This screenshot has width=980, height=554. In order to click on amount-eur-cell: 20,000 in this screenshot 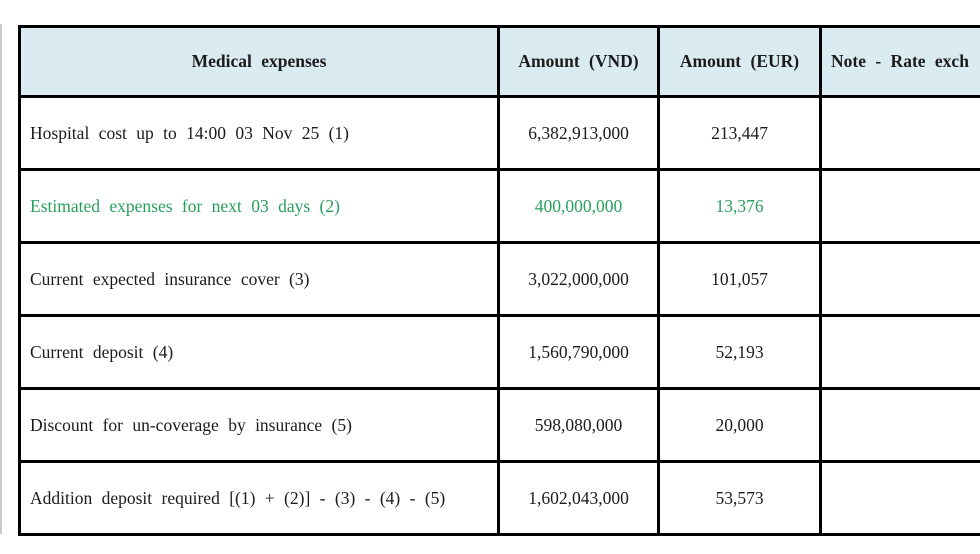, I will do `click(739, 425)`.